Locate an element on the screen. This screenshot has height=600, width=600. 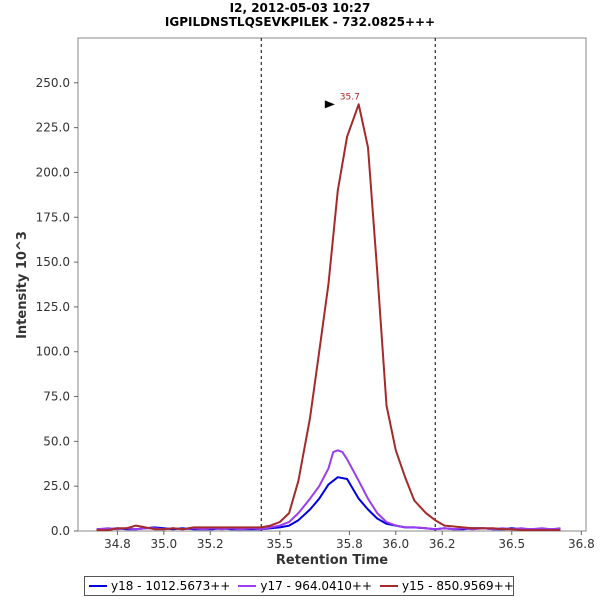
x-tick-label: 35.0 is located at coordinates (163, 544).